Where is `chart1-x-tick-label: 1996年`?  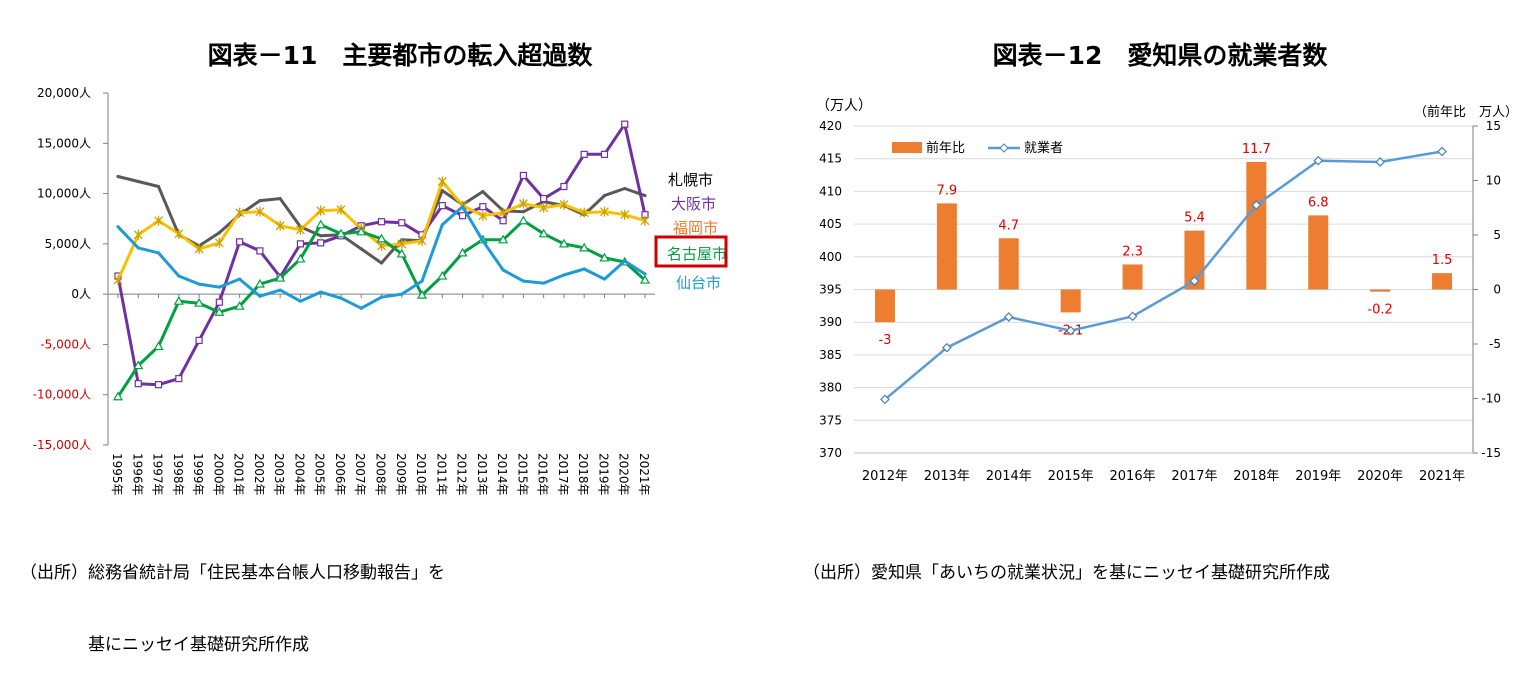 chart1-x-tick-label: 1996年 is located at coordinates (137, 474).